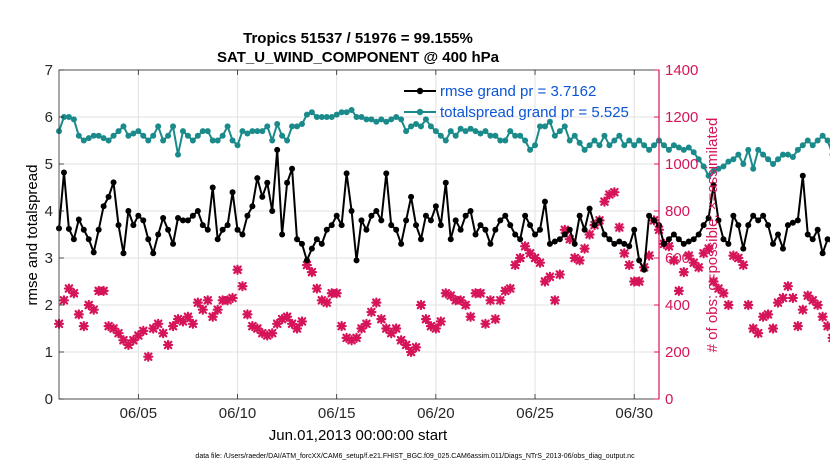 Image resolution: width=830 pixels, height=470 pixels. What do you see at coordinates (681, 164) in the screenshot?
I see `y-right-tick-label: 1000` at bounding box center [681, 164].